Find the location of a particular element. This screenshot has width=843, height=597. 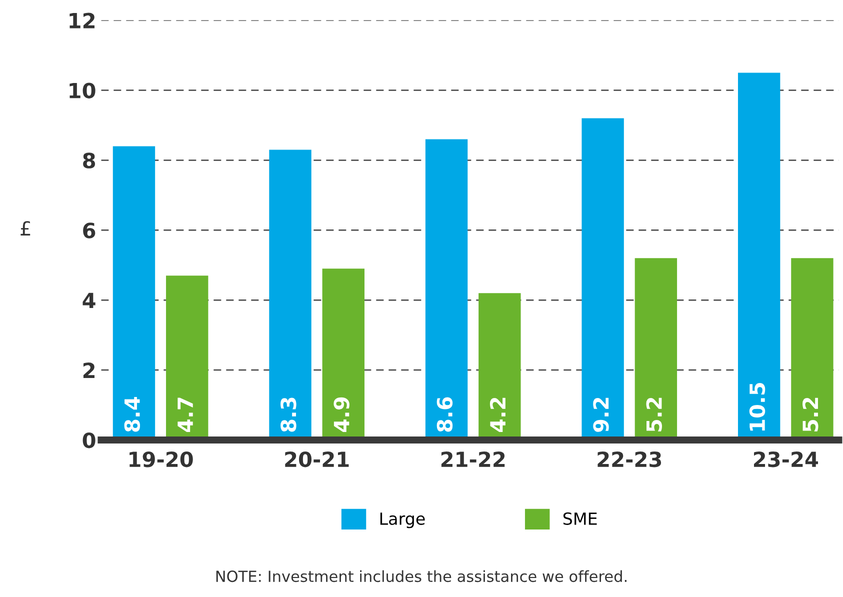

x-tick-label: 23-24 is located at coordinates (786, 459).